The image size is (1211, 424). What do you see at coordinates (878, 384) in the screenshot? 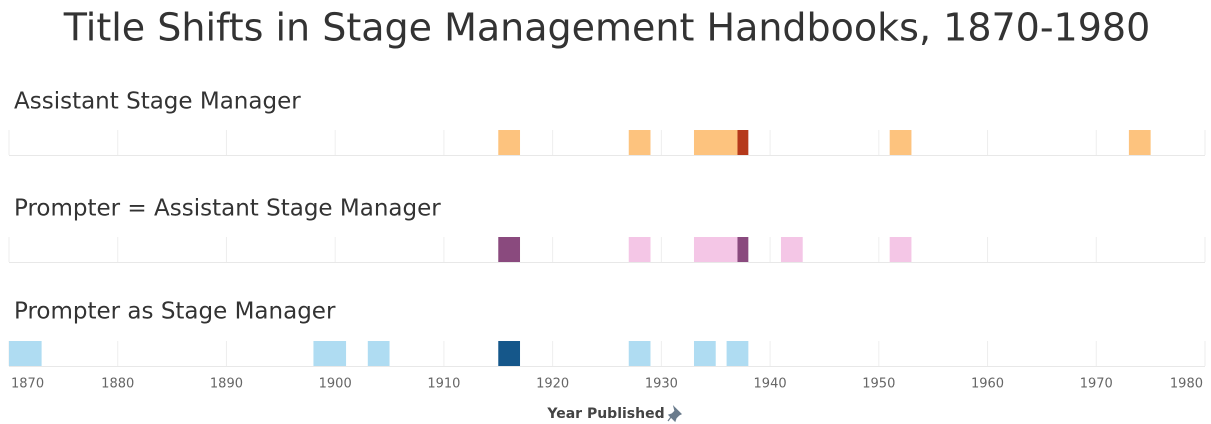
I see `x-tick-label: 1950` at bounding box center [878, 384].